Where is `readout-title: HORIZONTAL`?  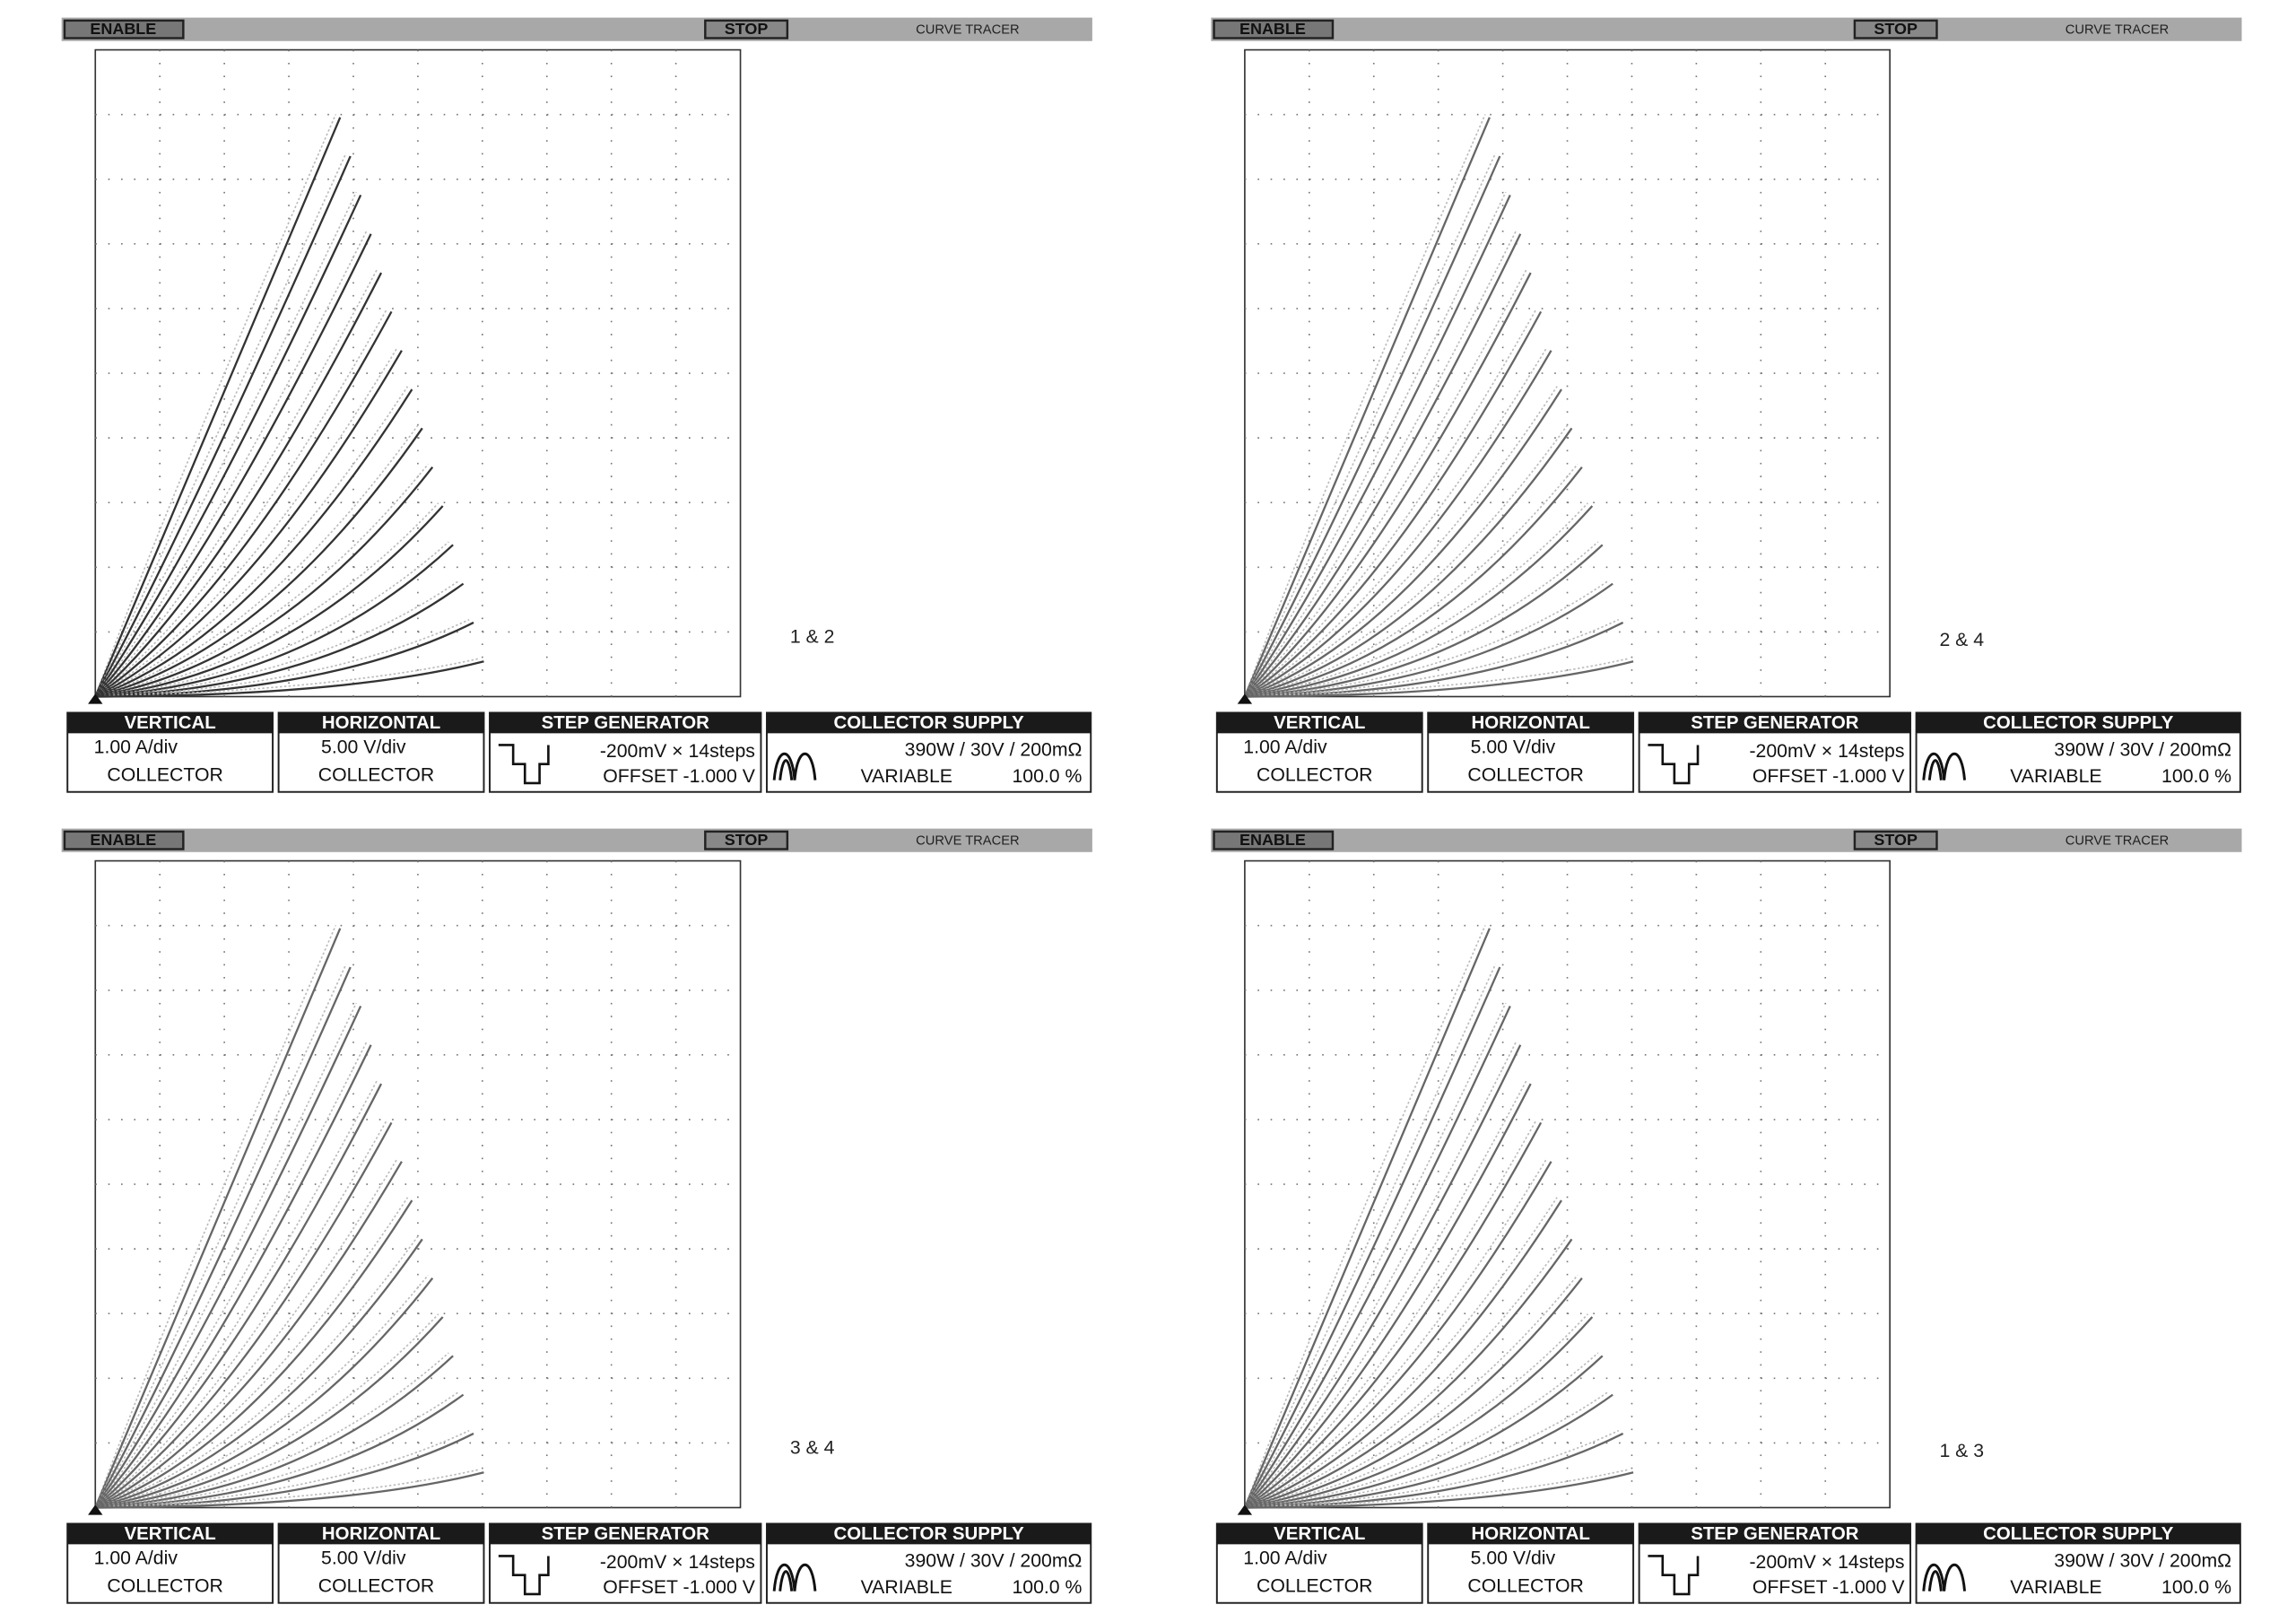 readout-title: HORIZONTAL is located at coordinates (1530, 1534).